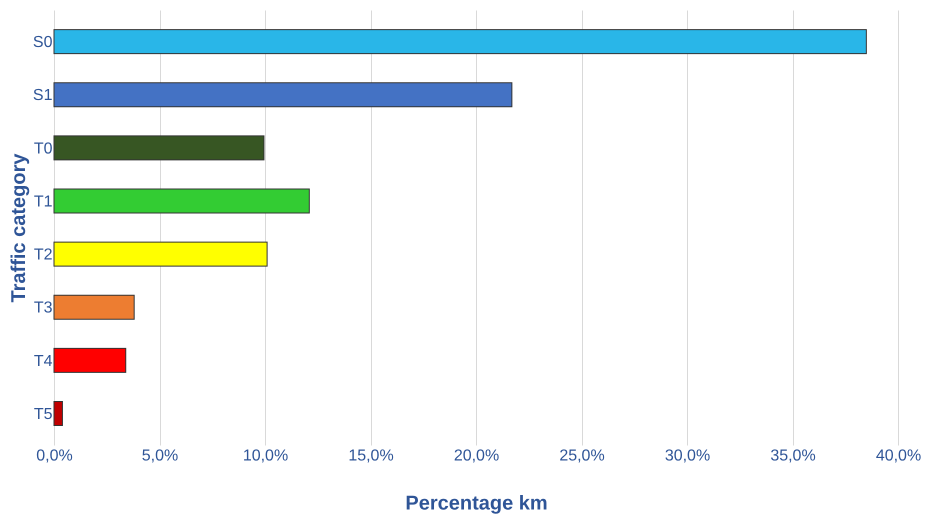  I want to click on y-tick-label: T1, so click(43, 201).